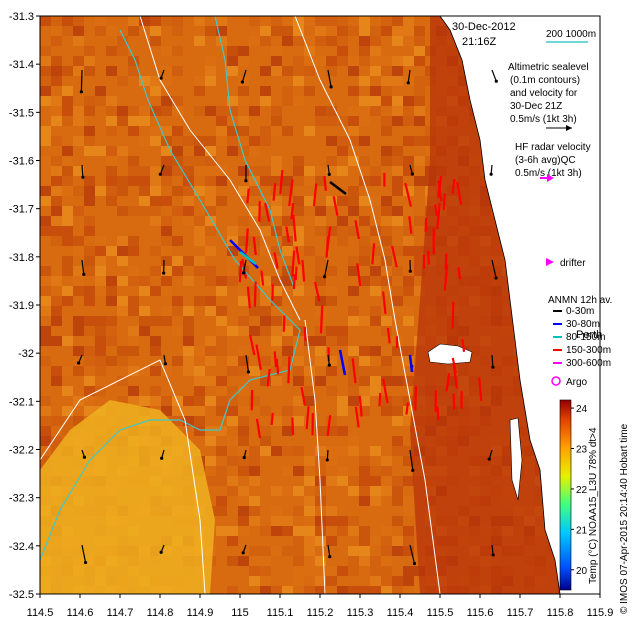 The width and height of the screenshot is (640, 630). What do you see at coordinates (588, 363) in the screenshot?
I see `anmn-legend-label: 300-600m` at bounding box center [588, 363].